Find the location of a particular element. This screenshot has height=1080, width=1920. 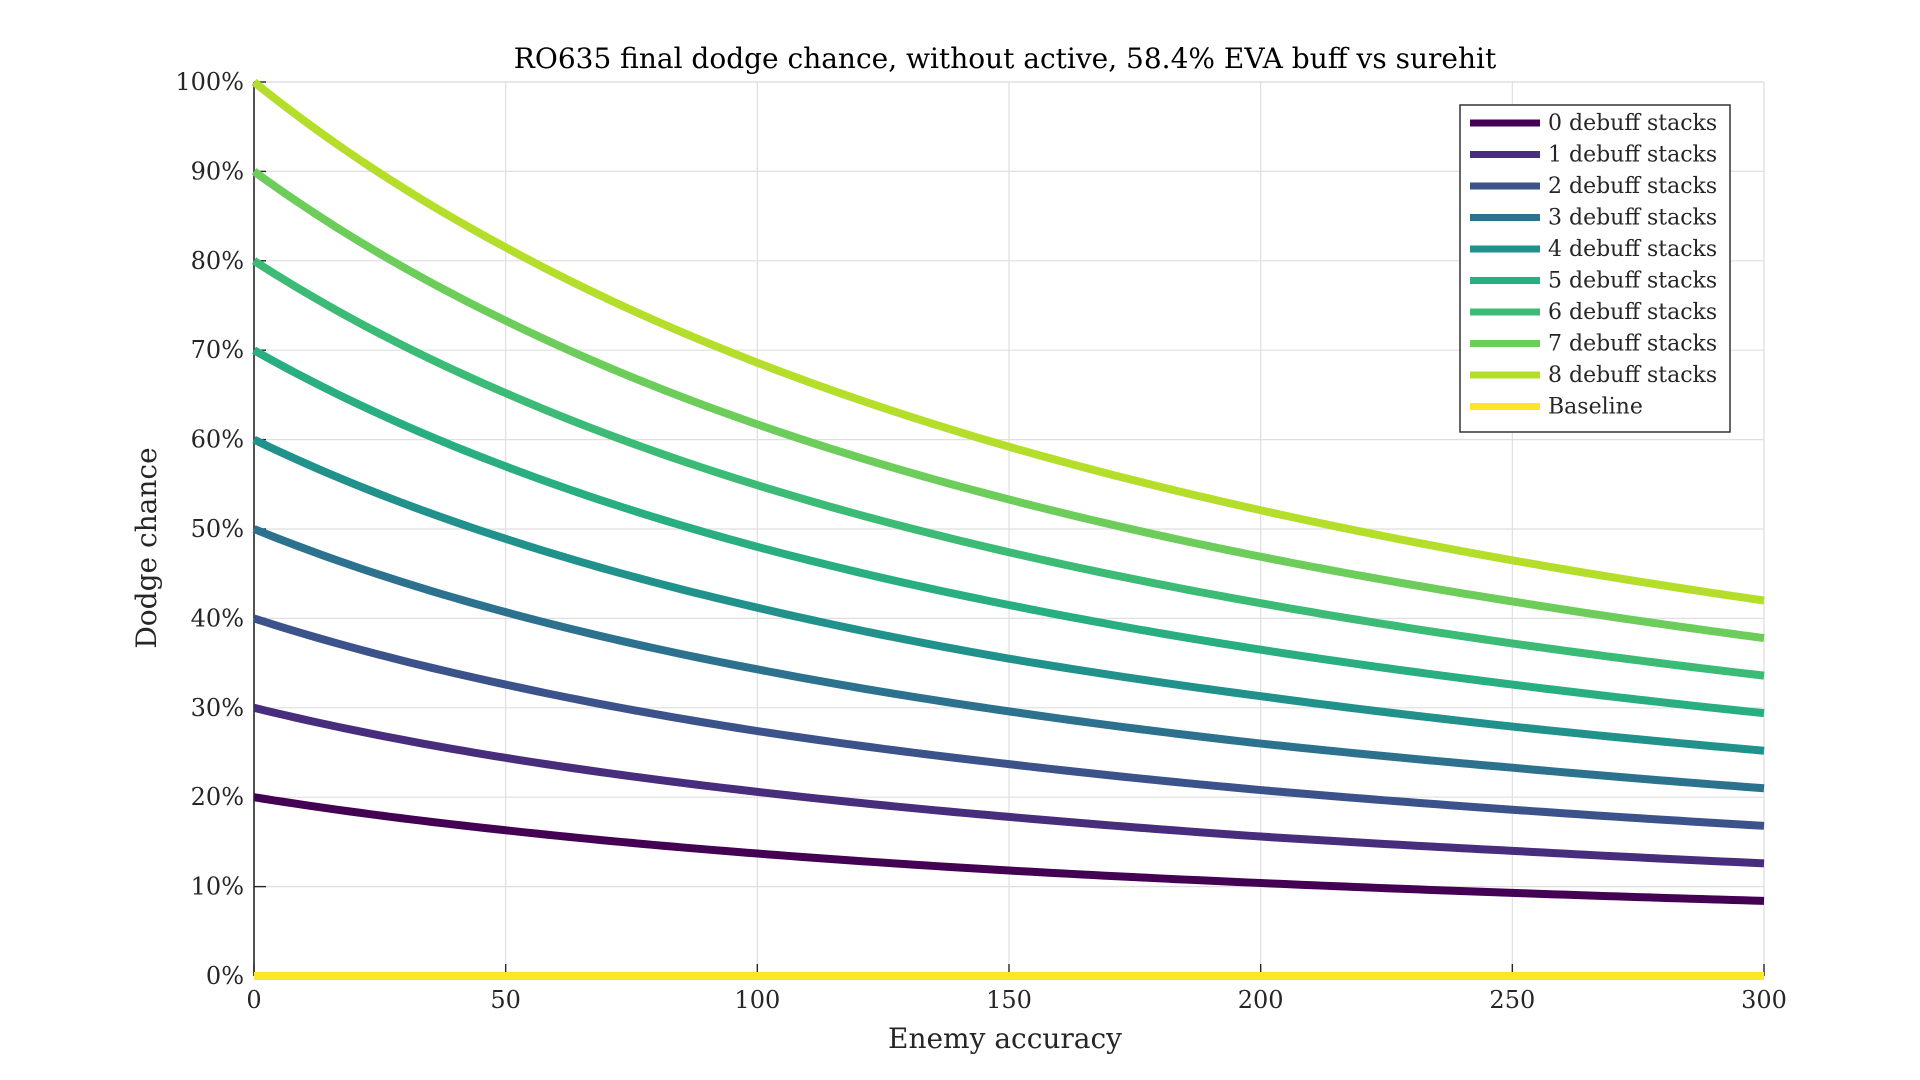

legend-label: 7 debuff stacks is located at coordinates (1632, 344).